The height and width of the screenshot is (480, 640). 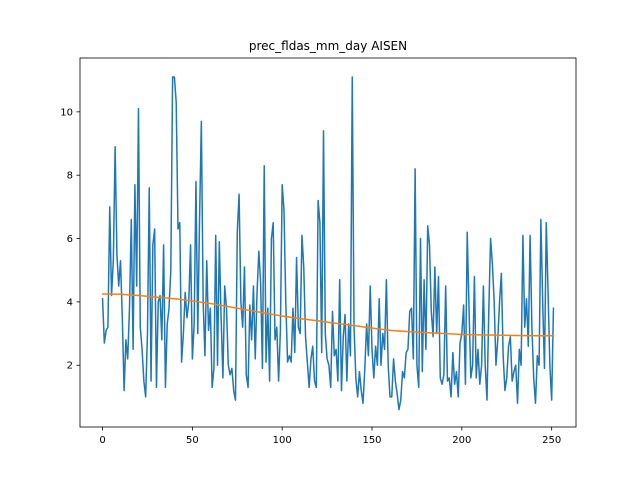 I want to click on y-tick-label: 8, so click(x=70, y=176).